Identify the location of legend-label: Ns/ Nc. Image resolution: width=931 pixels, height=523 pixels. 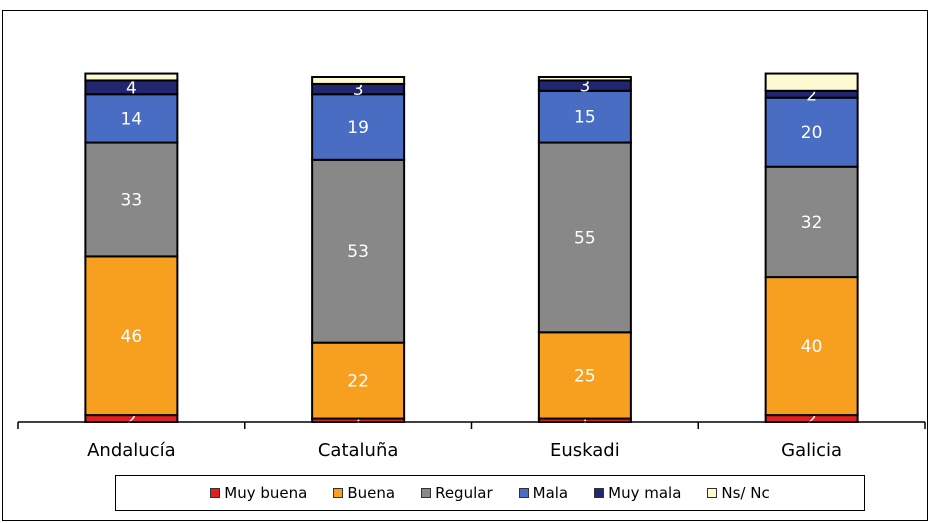
(745, 493).